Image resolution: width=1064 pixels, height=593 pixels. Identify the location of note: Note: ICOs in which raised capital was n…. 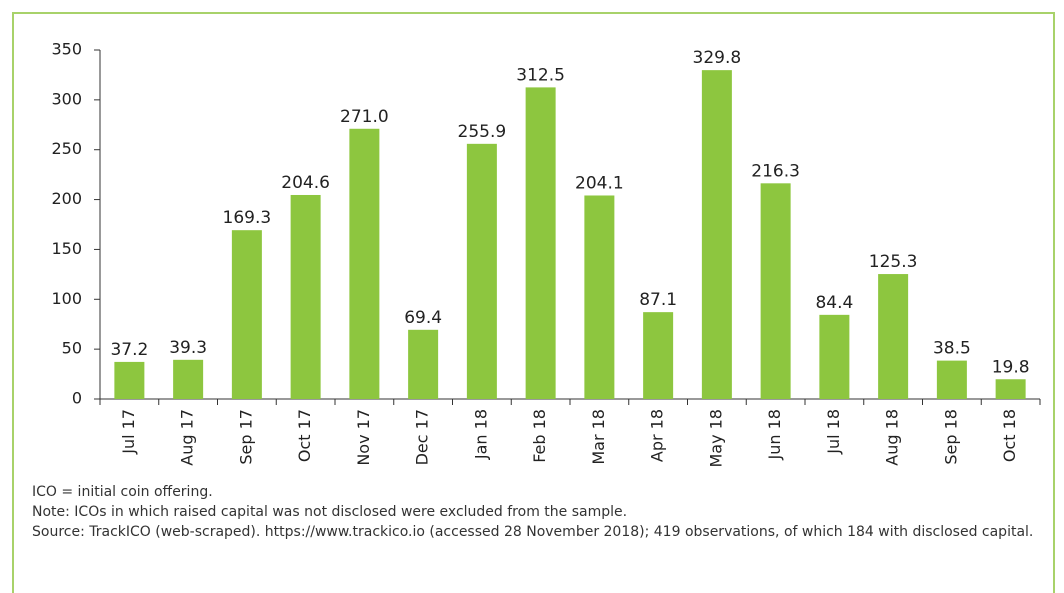
(330, 512).